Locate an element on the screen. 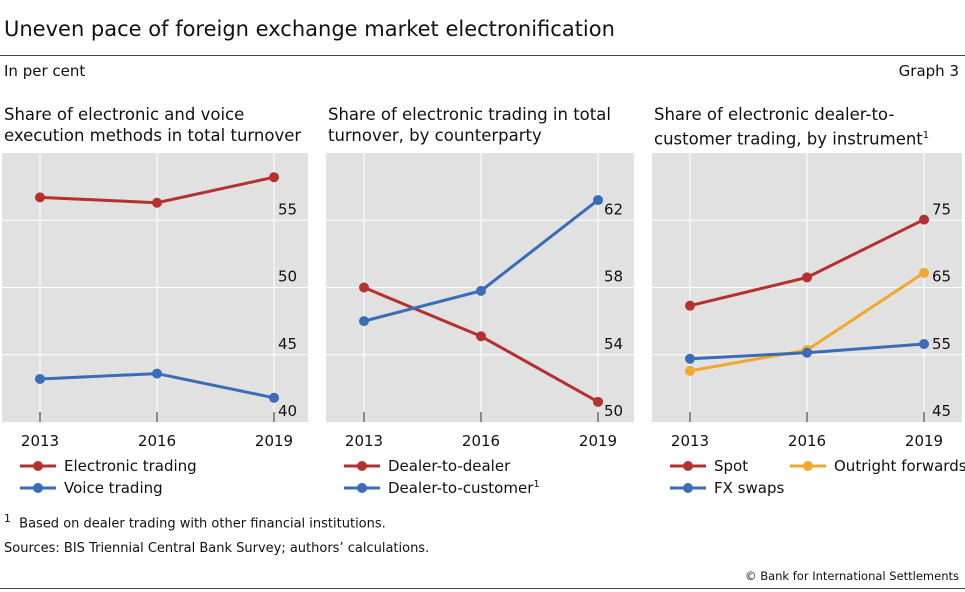 This screenshot has width=965, height=592. panel-title-line: customer trading, by instrument is located at coordinates (788, 139).